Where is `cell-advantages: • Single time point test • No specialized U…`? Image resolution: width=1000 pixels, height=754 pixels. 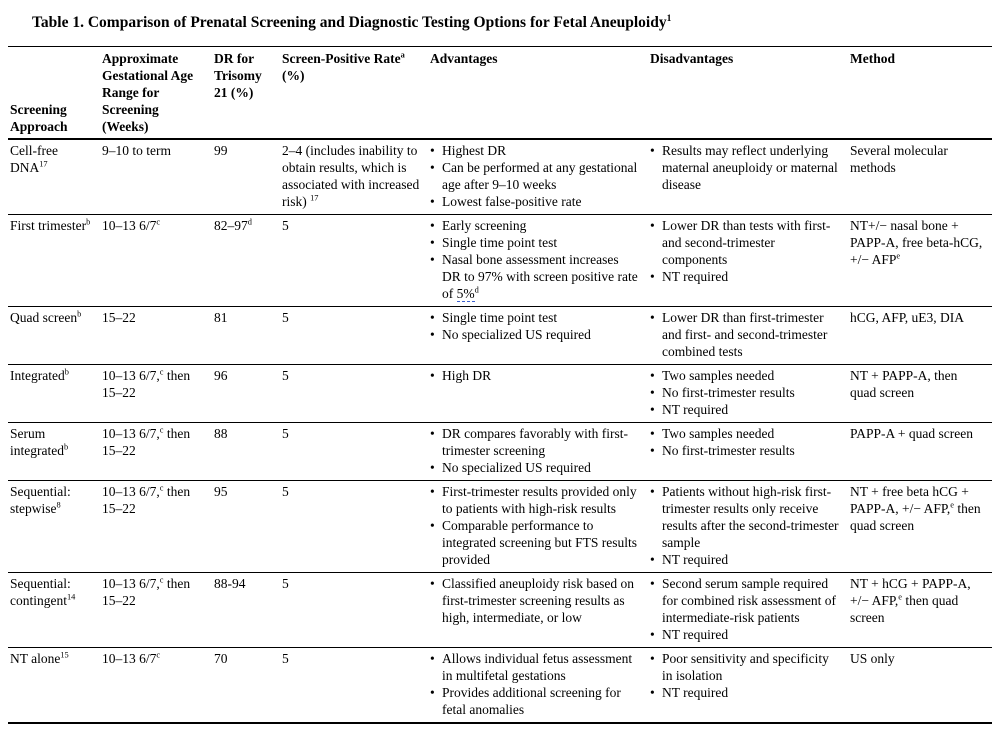 cell-advantages: • Single time point test • No specialized U… is located at coordinates (538, 335).